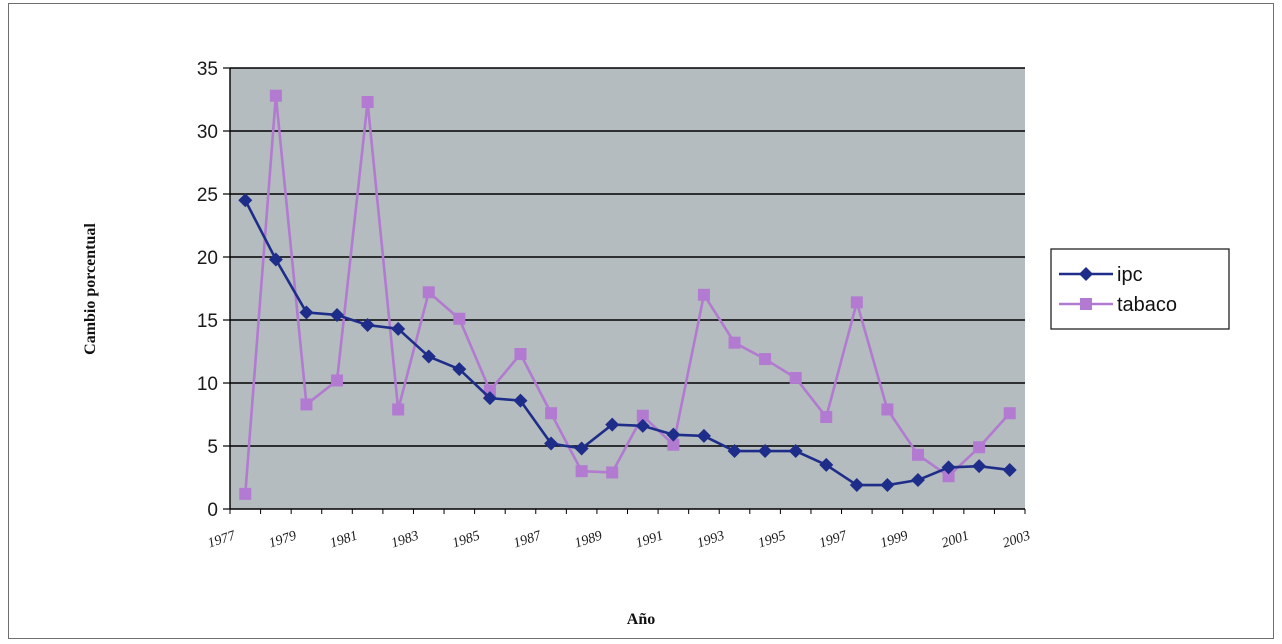  I want to click on legend-label: ipc, so click(1130, 275).